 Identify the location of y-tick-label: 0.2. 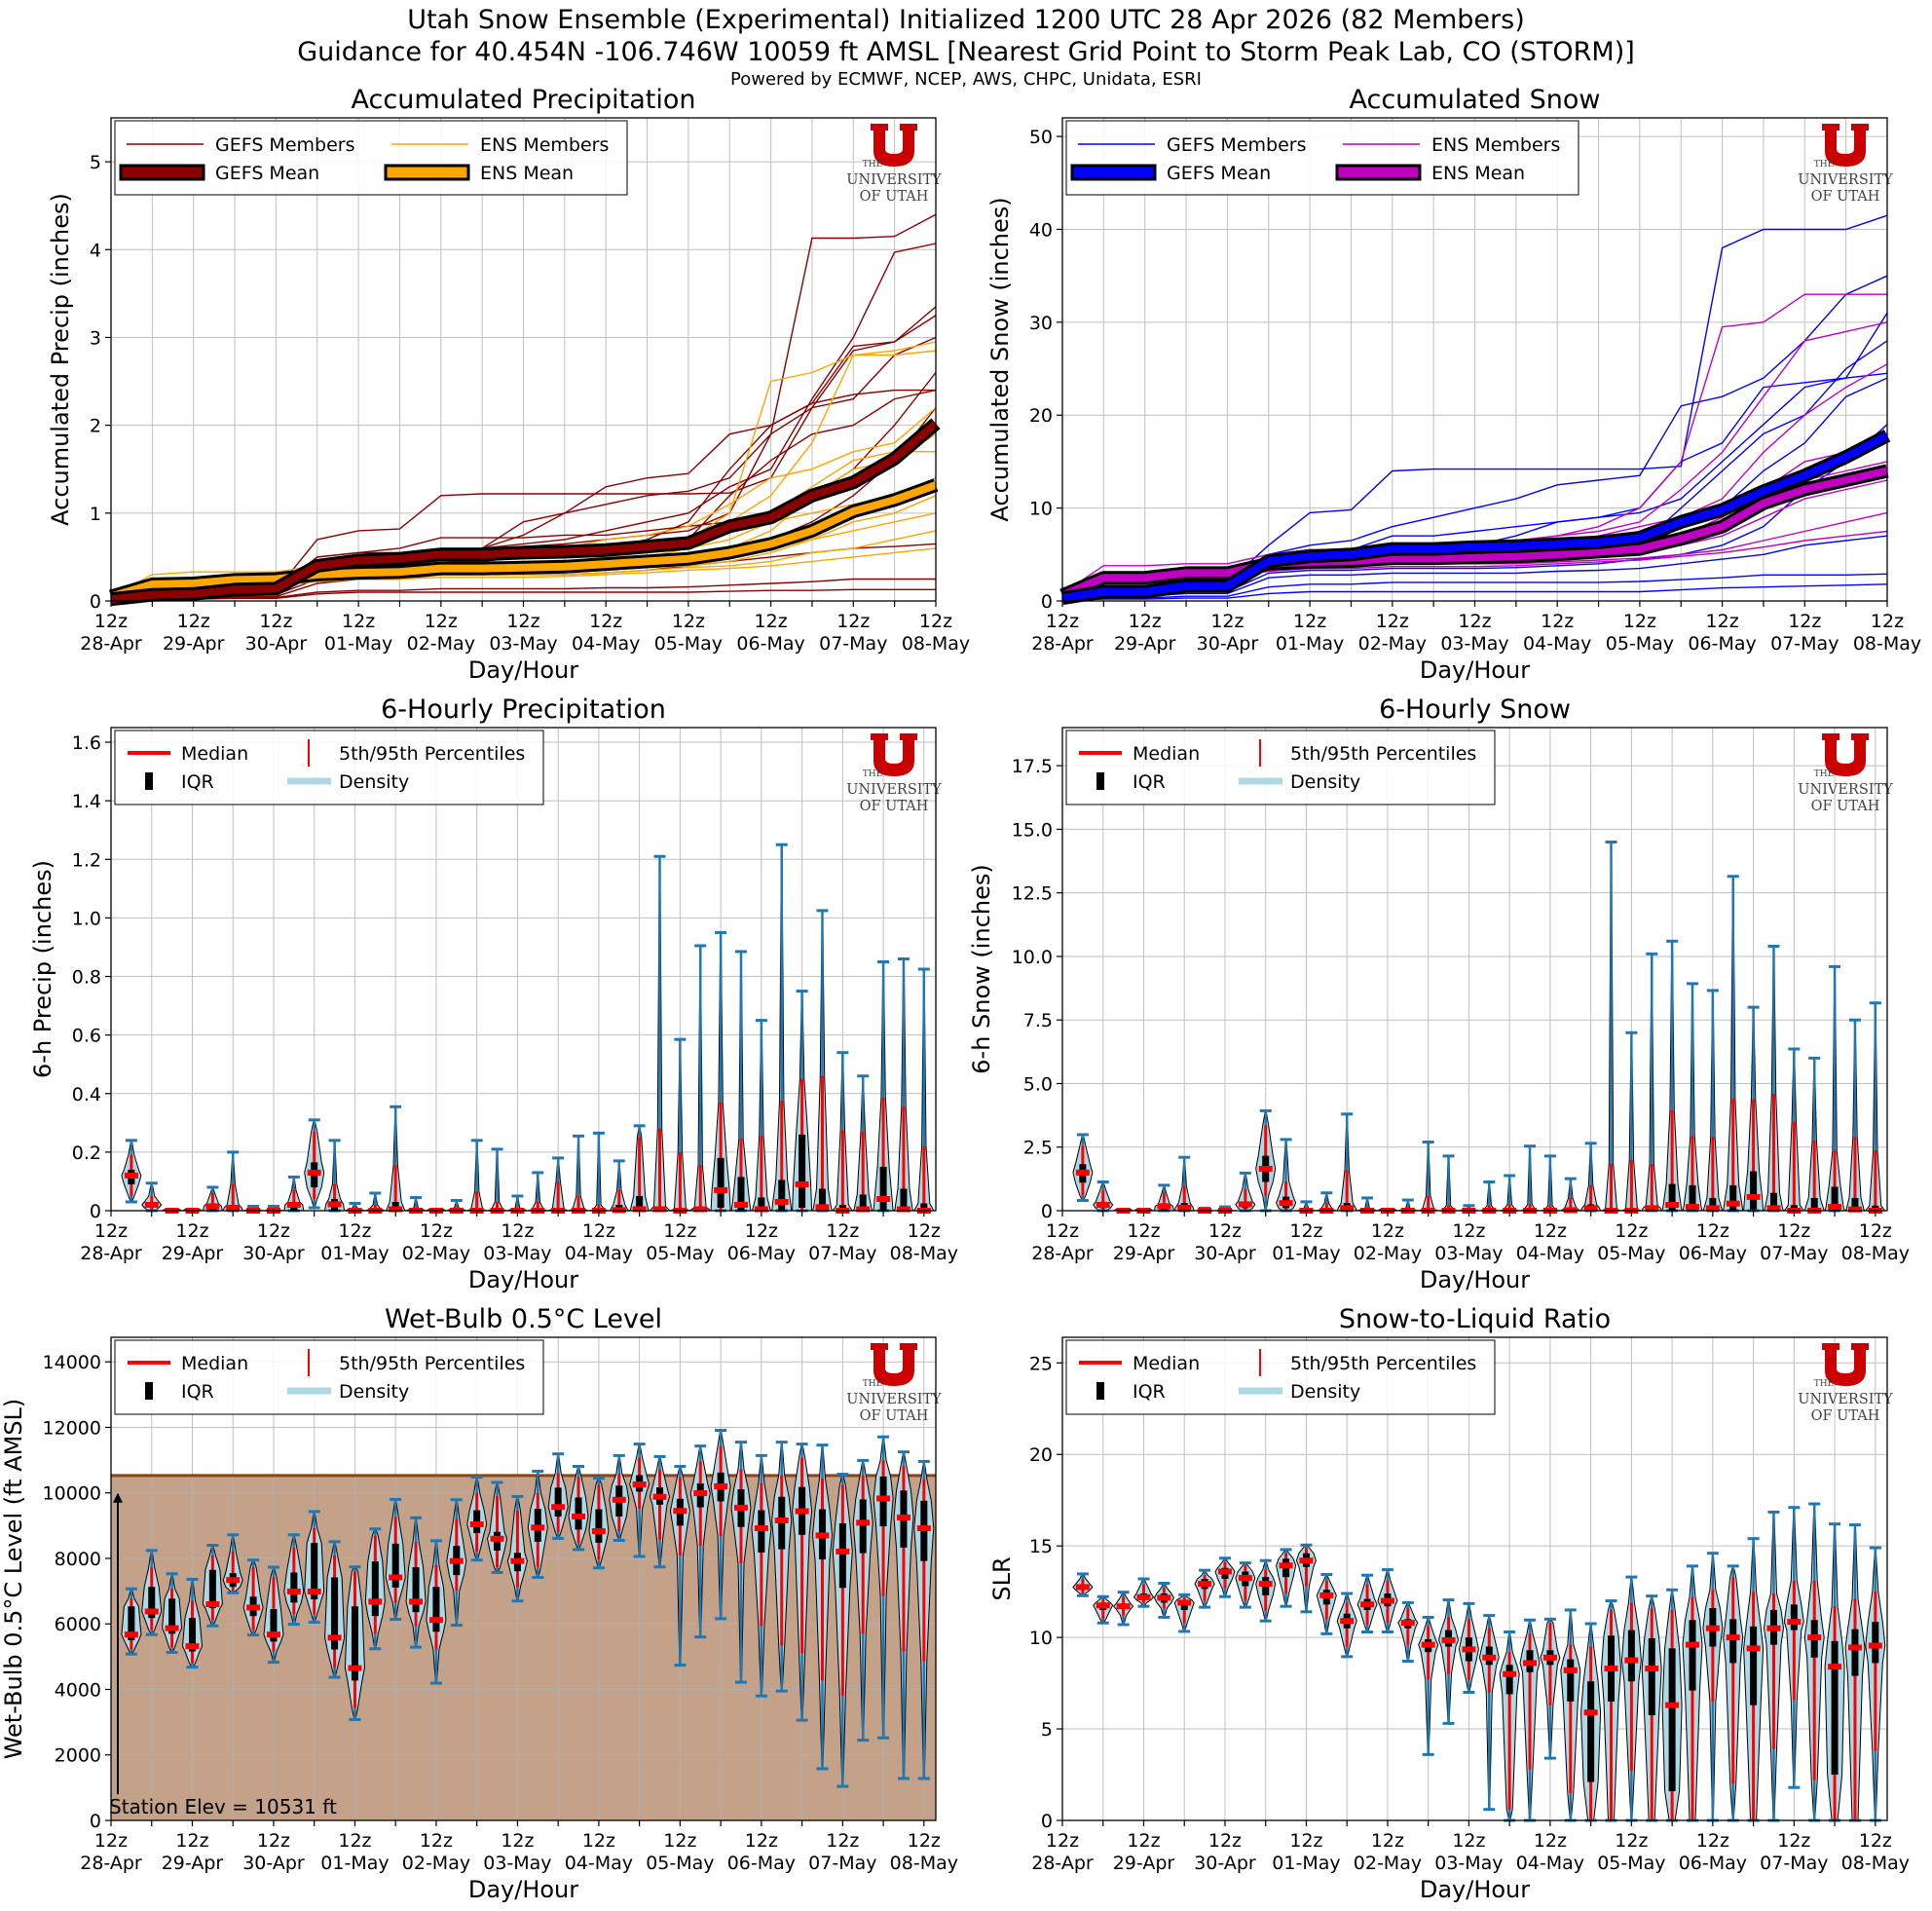
(86, 1153).